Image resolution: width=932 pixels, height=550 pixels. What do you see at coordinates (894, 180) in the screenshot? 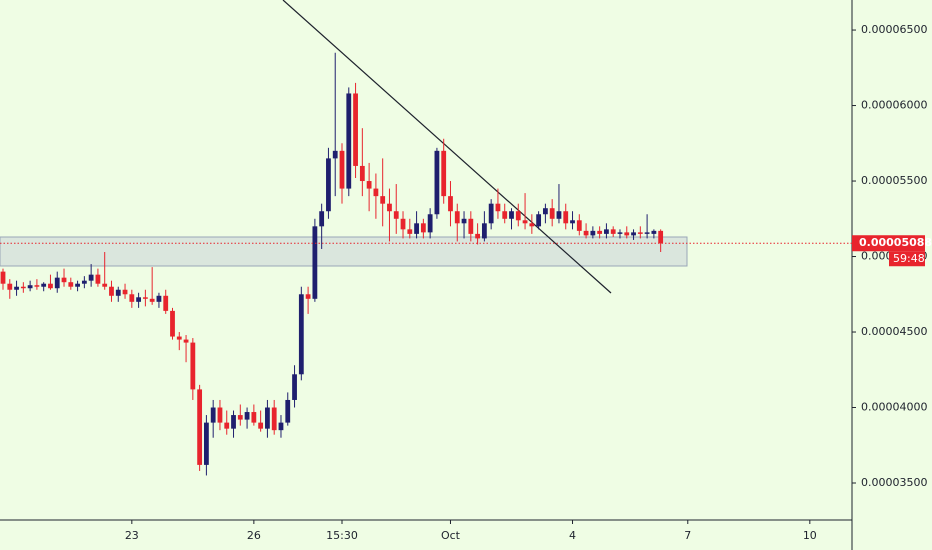
I see `y-tick-label: 0.00005500` at bounding box center [894, 180].